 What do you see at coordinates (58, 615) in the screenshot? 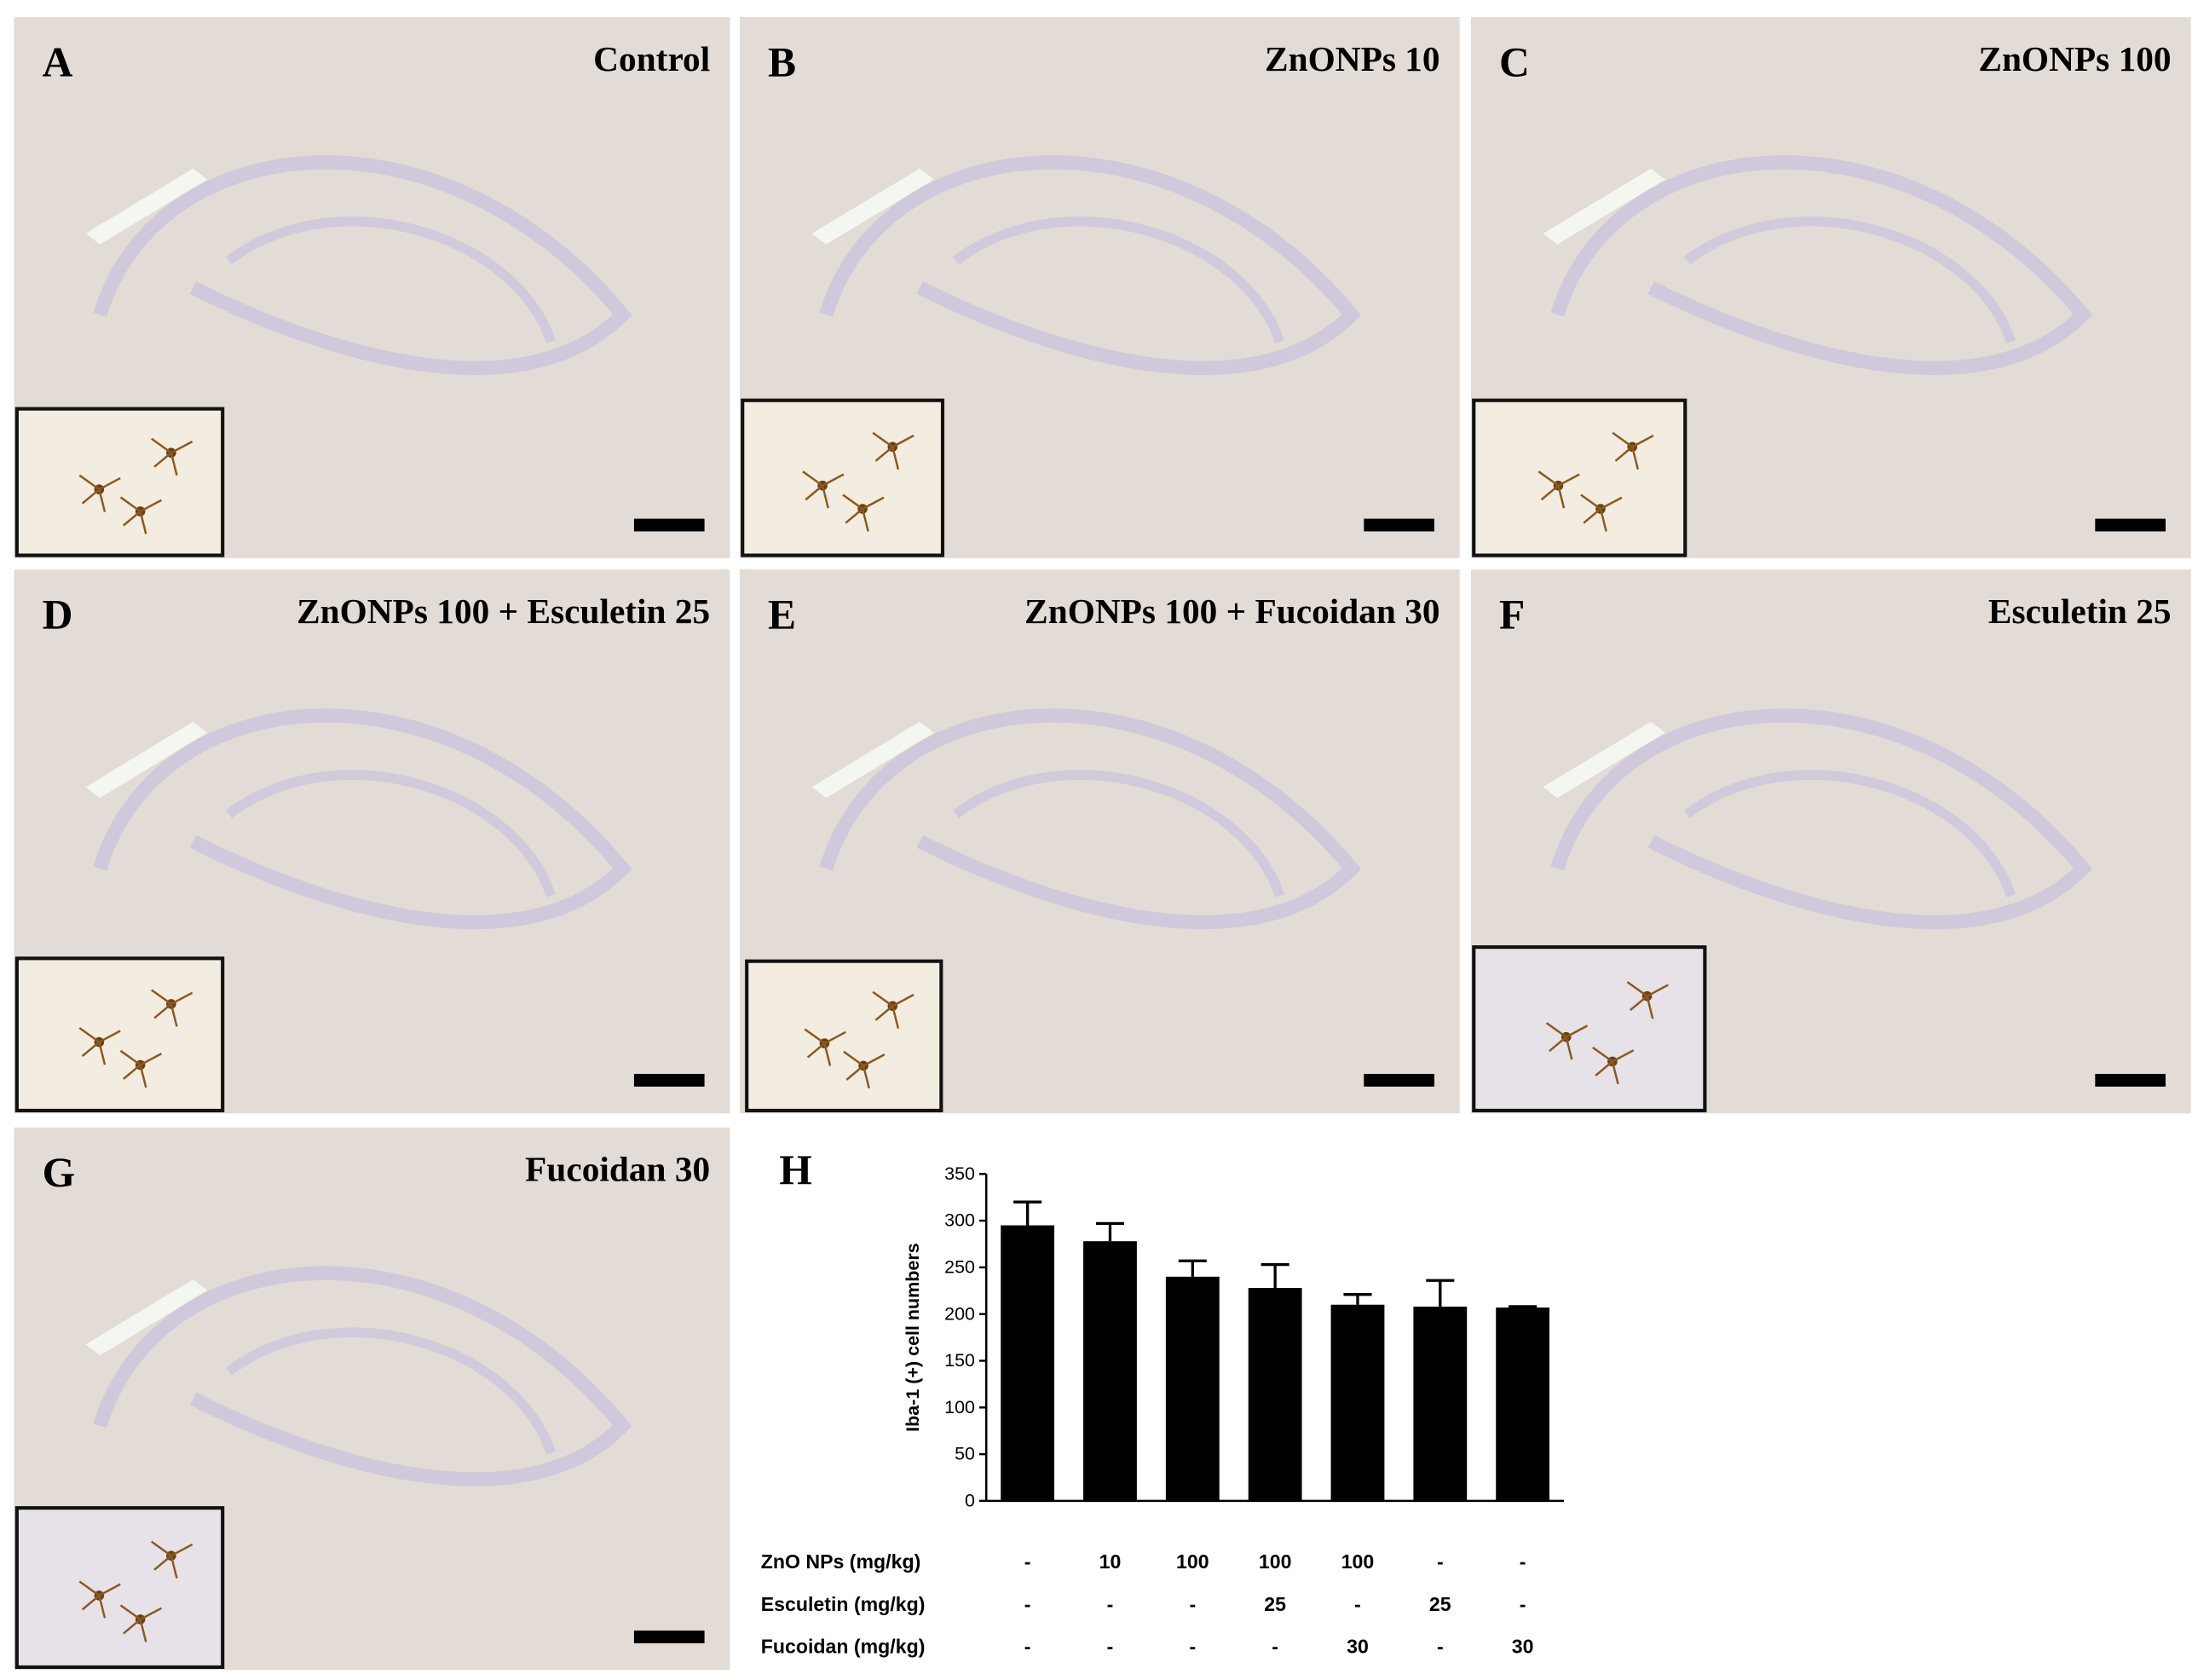
I see `panel-letter: D` at bounding box center [58, 615].